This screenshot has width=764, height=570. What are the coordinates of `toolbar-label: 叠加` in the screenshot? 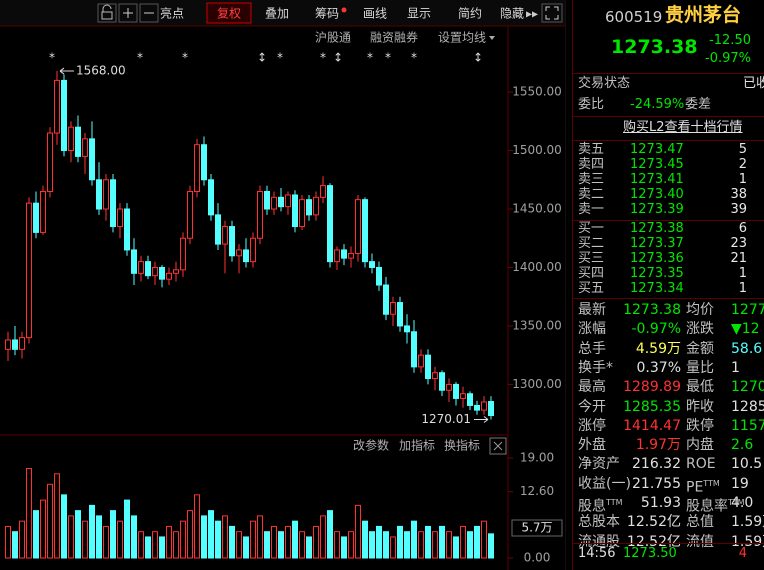 It's located at (277, 14).